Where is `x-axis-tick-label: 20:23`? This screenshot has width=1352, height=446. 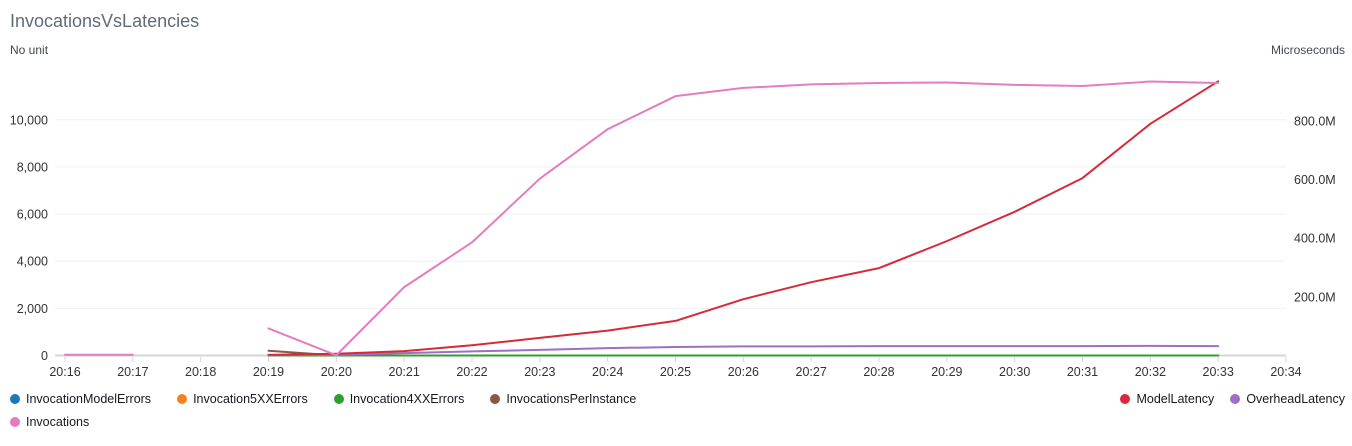
x-axis-tick-label: 20:23 is located at coordinates (539, 372).